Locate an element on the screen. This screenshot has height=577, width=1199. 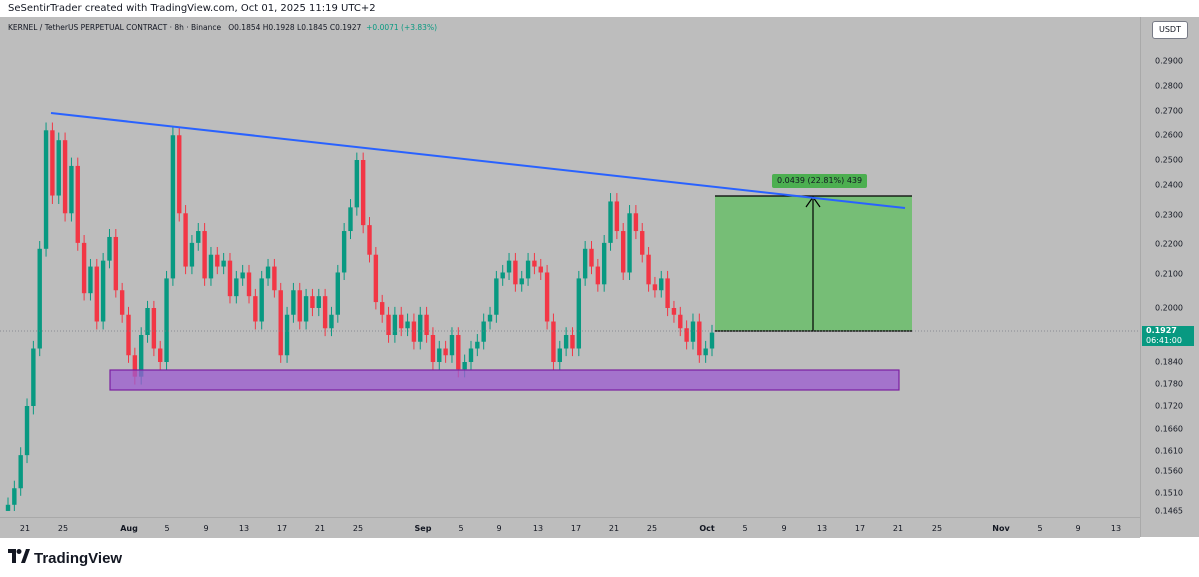
footer-brand: TradingView is located at coordinates (65, 558).